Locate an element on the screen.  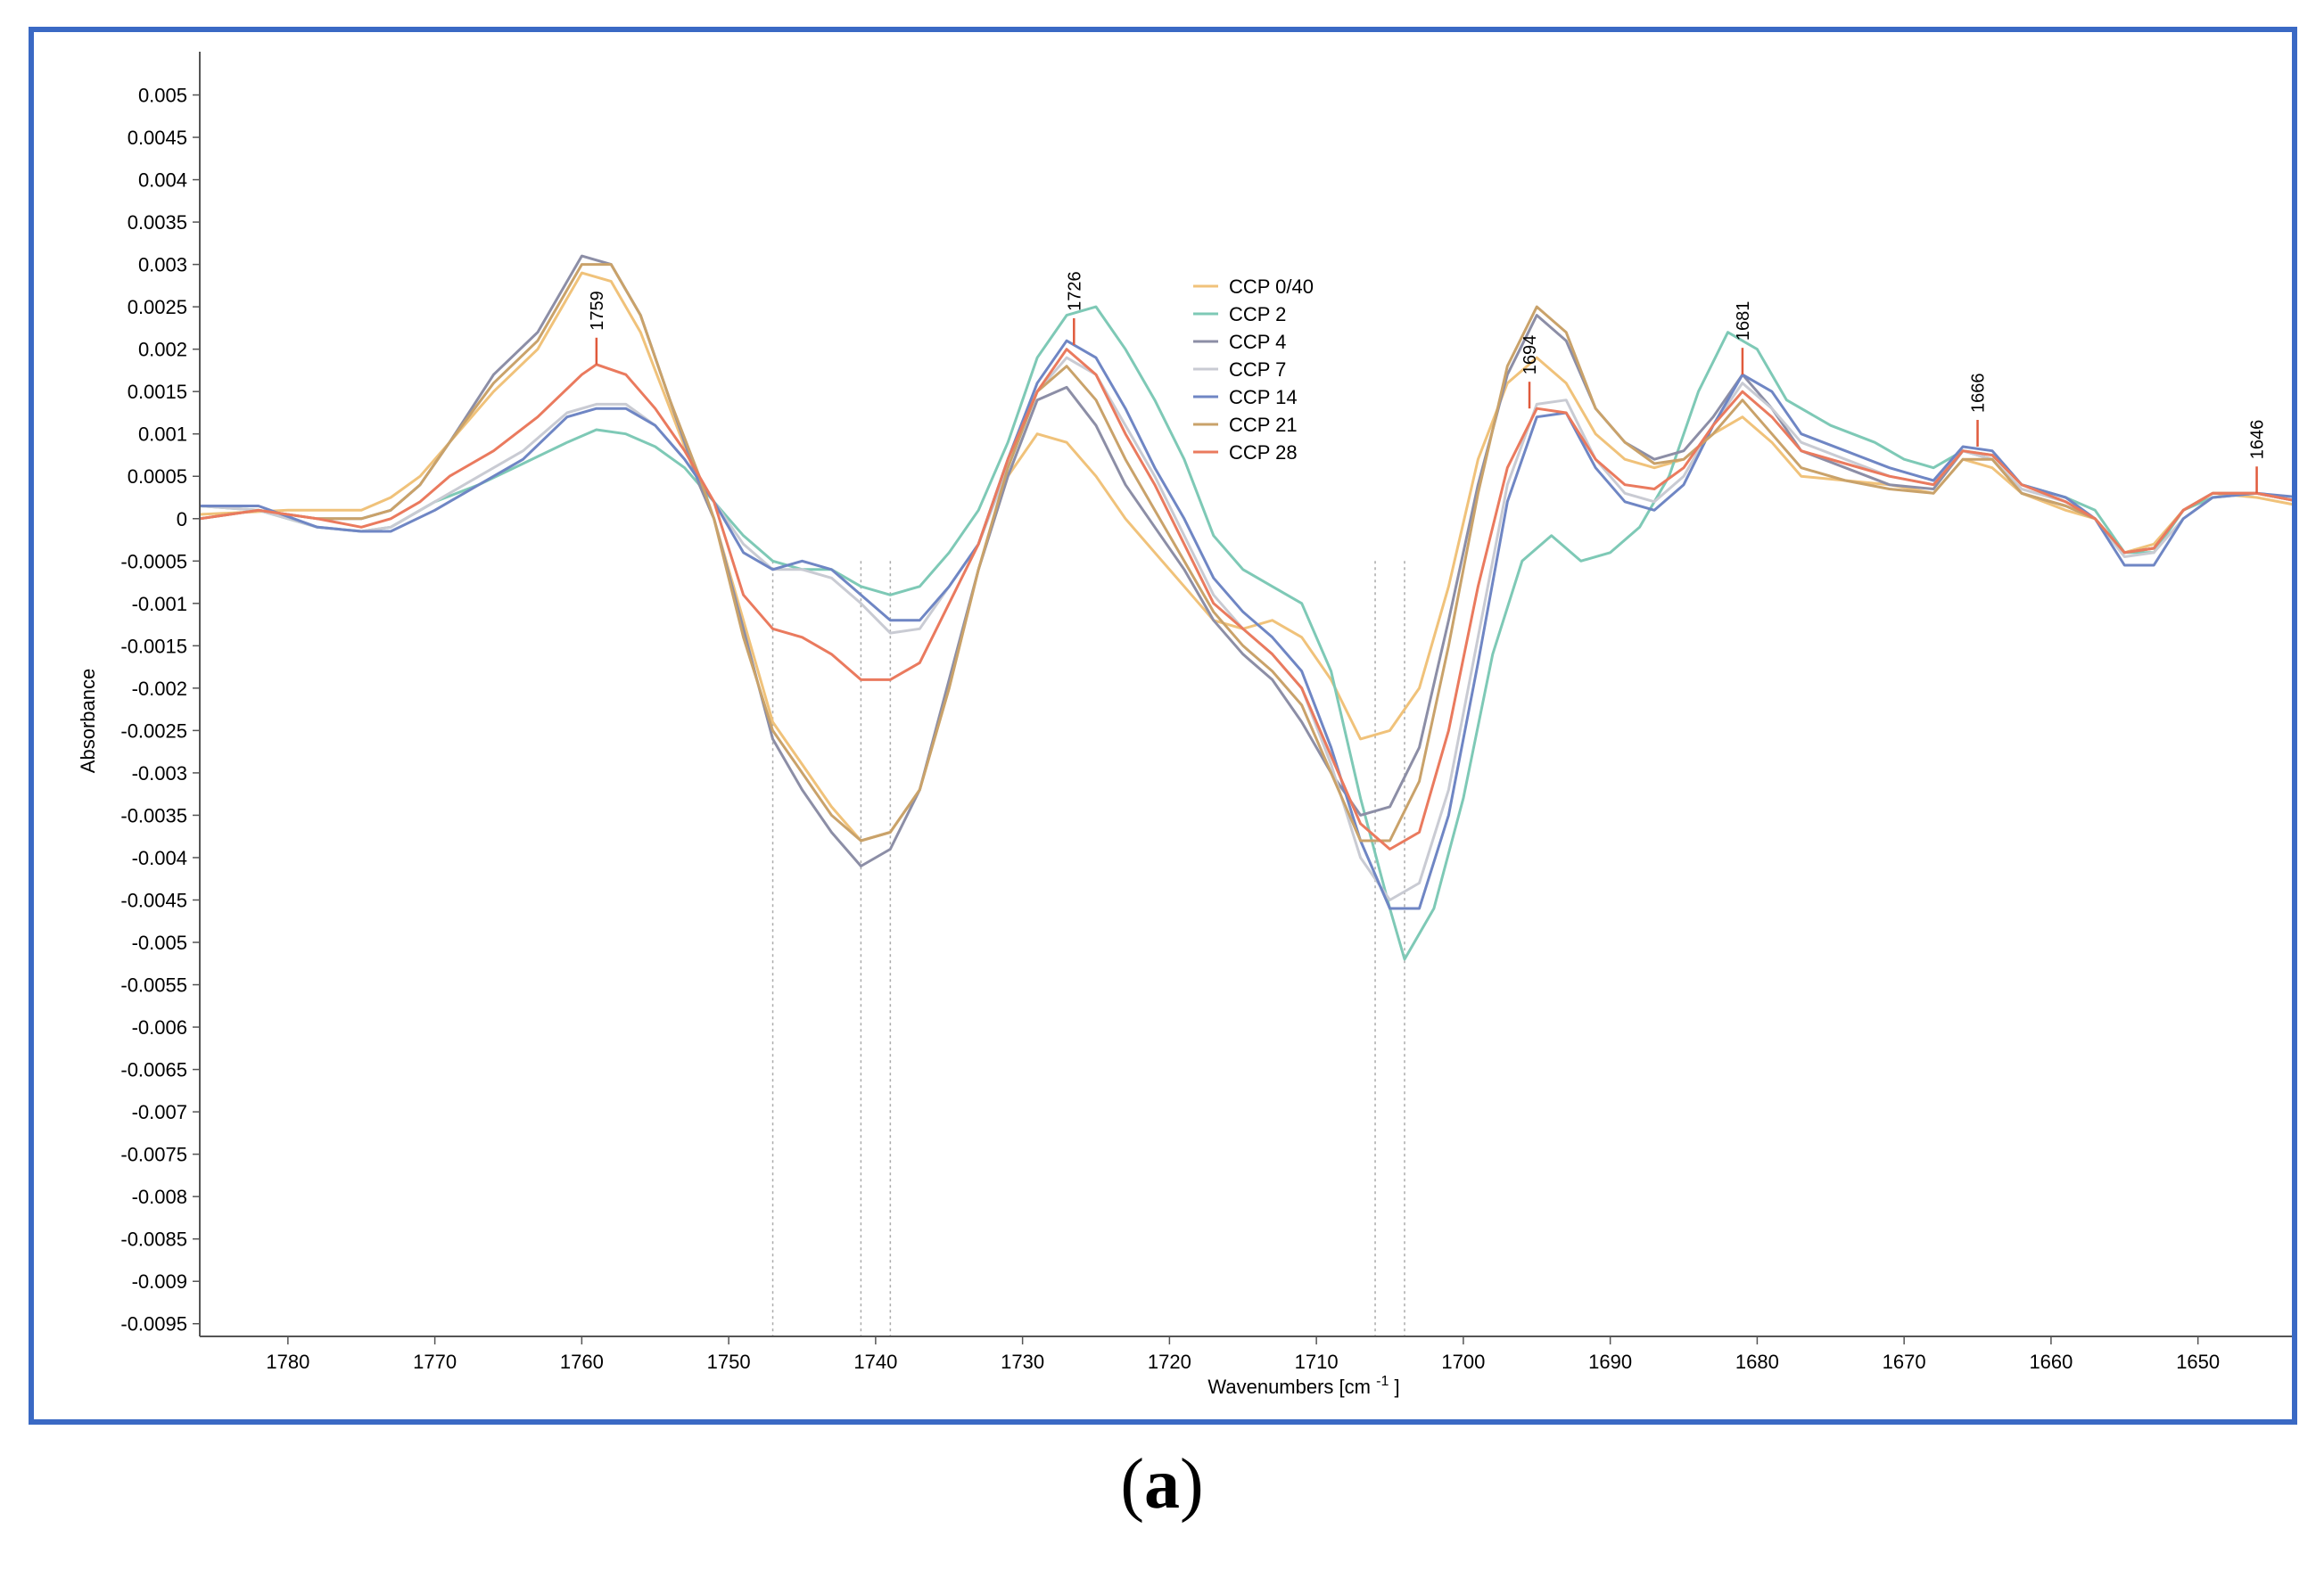
x-tick-label: 1710 is located at coordinates (1317, 1362).